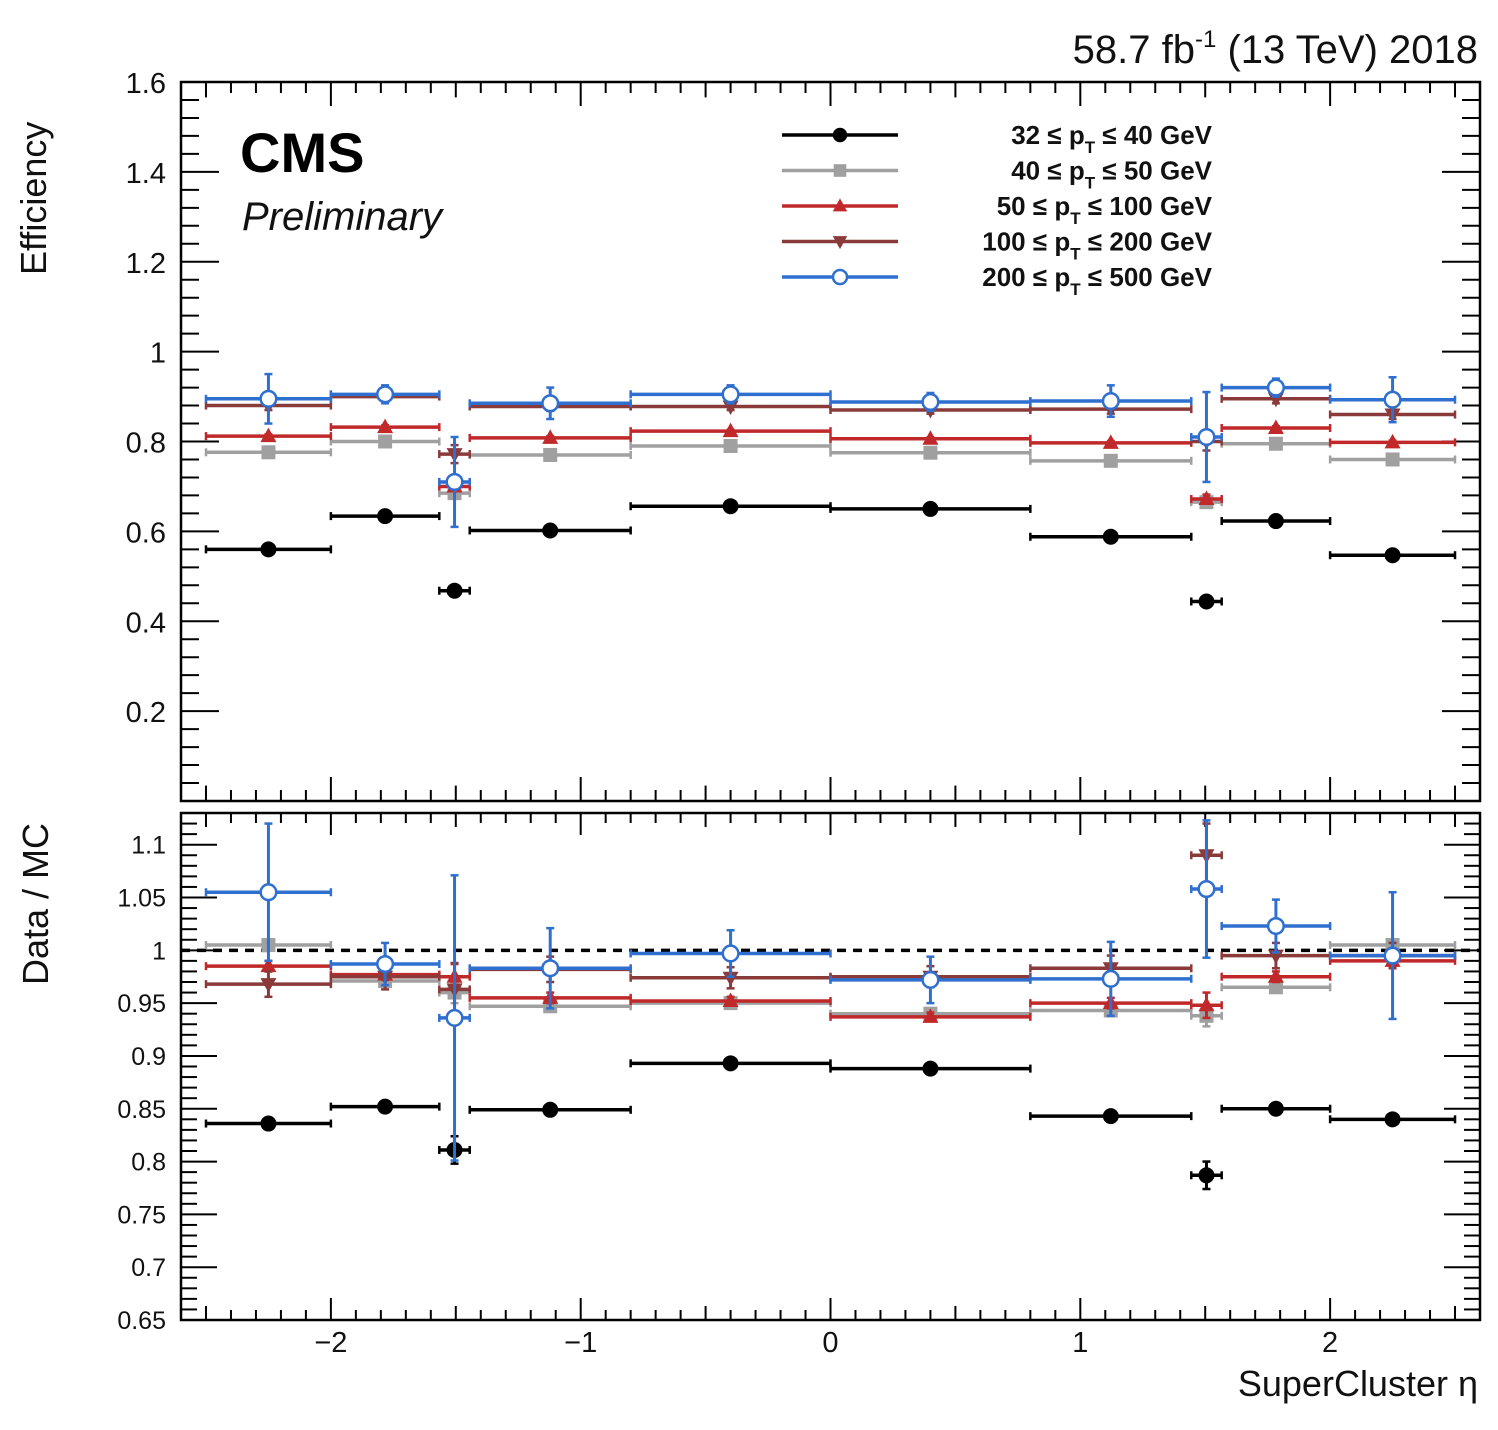  What do you see at coordinates (33, 198) in the screenshot?
I see `y-axis-label-top: Efficiency` at bounding box center [33, 198].